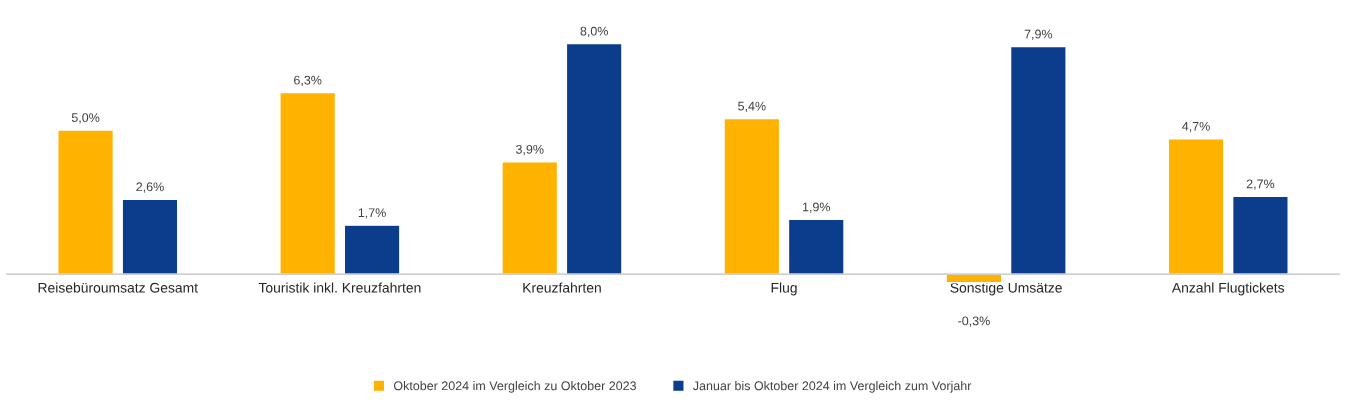 The height and width of the screenshot is (408, 1346). What do you see at coordinates (562, 287) in the screenshot?
I see `x-tick-label: Kreuzfahrten` at bounding box center [562, 287].